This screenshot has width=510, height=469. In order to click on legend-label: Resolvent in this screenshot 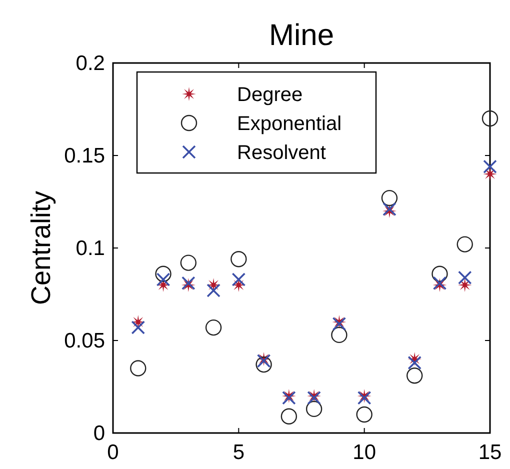, I will do `click(281, 153)`.